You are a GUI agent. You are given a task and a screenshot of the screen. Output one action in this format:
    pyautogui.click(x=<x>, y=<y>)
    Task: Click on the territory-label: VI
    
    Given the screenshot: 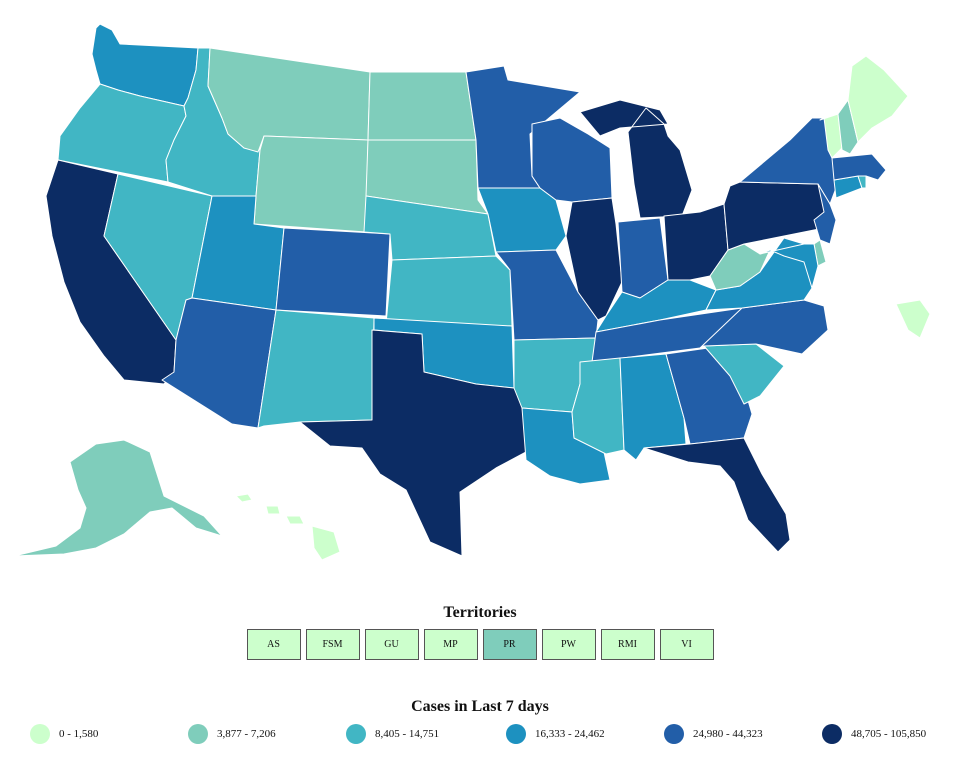 What is the action you would take?
    pyautogui.click(x=686, y=644)
    